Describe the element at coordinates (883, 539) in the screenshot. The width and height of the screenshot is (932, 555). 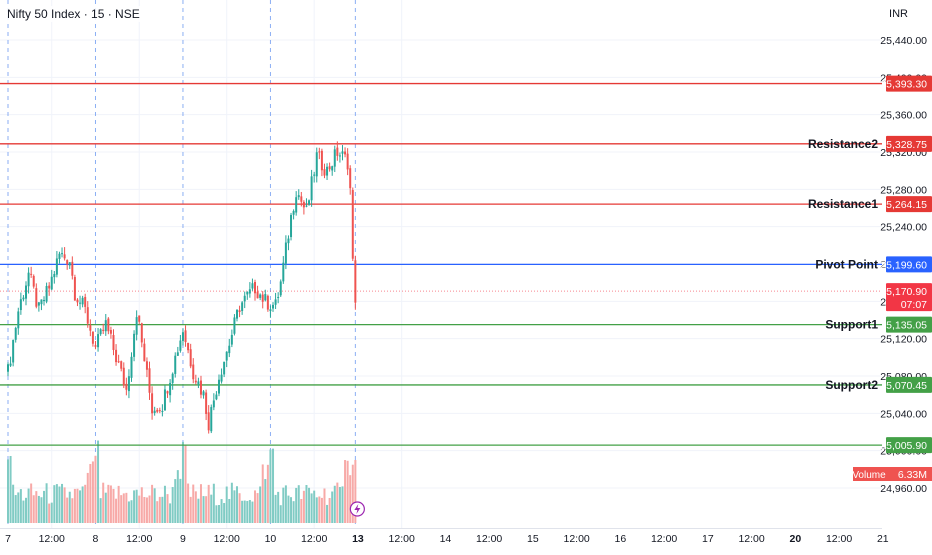
I see `time-tick-label: 21` at that location.